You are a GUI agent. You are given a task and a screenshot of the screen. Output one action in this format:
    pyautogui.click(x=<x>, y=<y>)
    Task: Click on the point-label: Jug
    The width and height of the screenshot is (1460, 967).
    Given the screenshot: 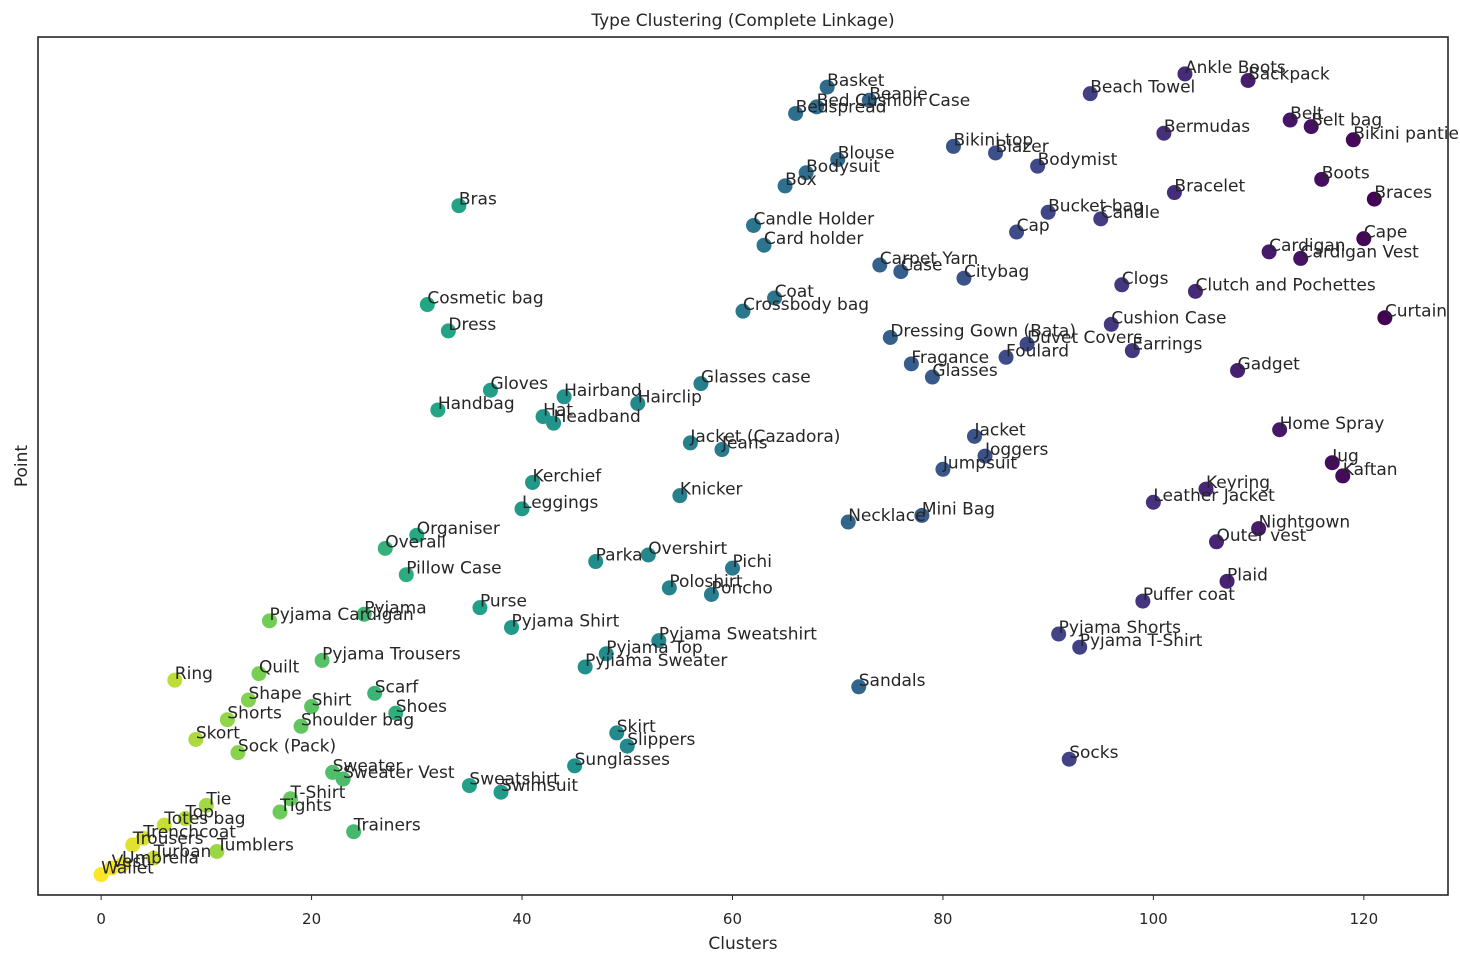 What is the action you would take?
    pyautogui.click(x=1345, y=457)
    